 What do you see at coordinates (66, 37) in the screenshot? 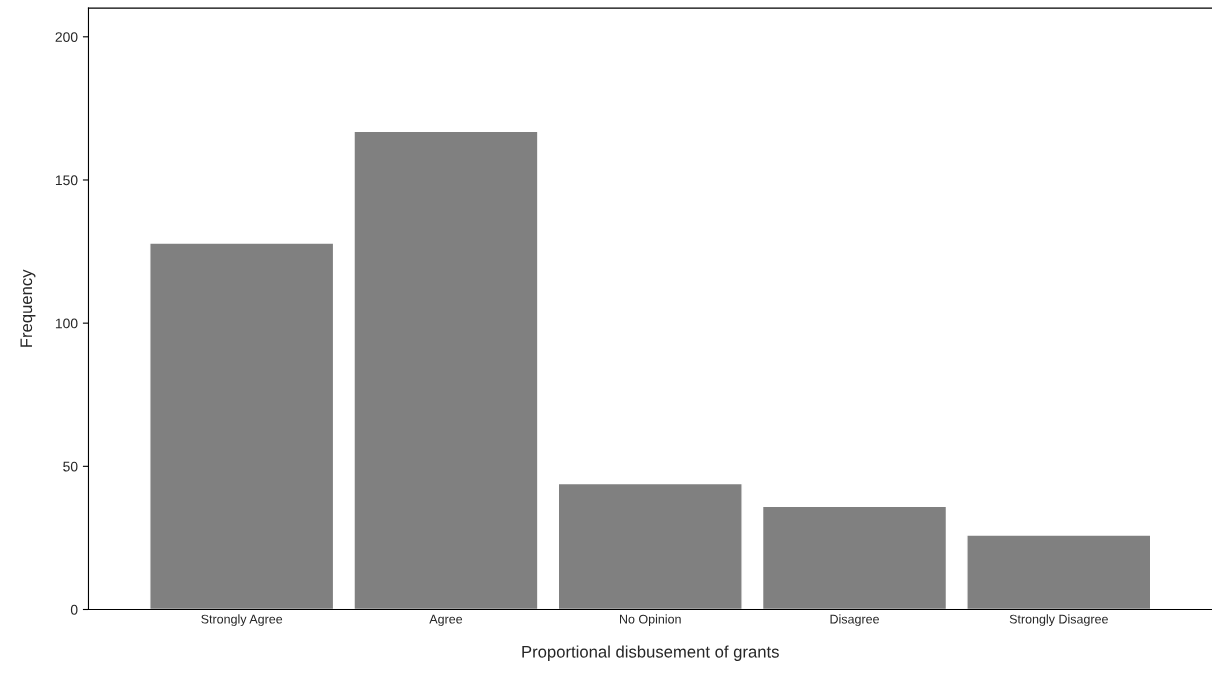
I see `y-tick-label: 200` at bounding box center [66, 37].